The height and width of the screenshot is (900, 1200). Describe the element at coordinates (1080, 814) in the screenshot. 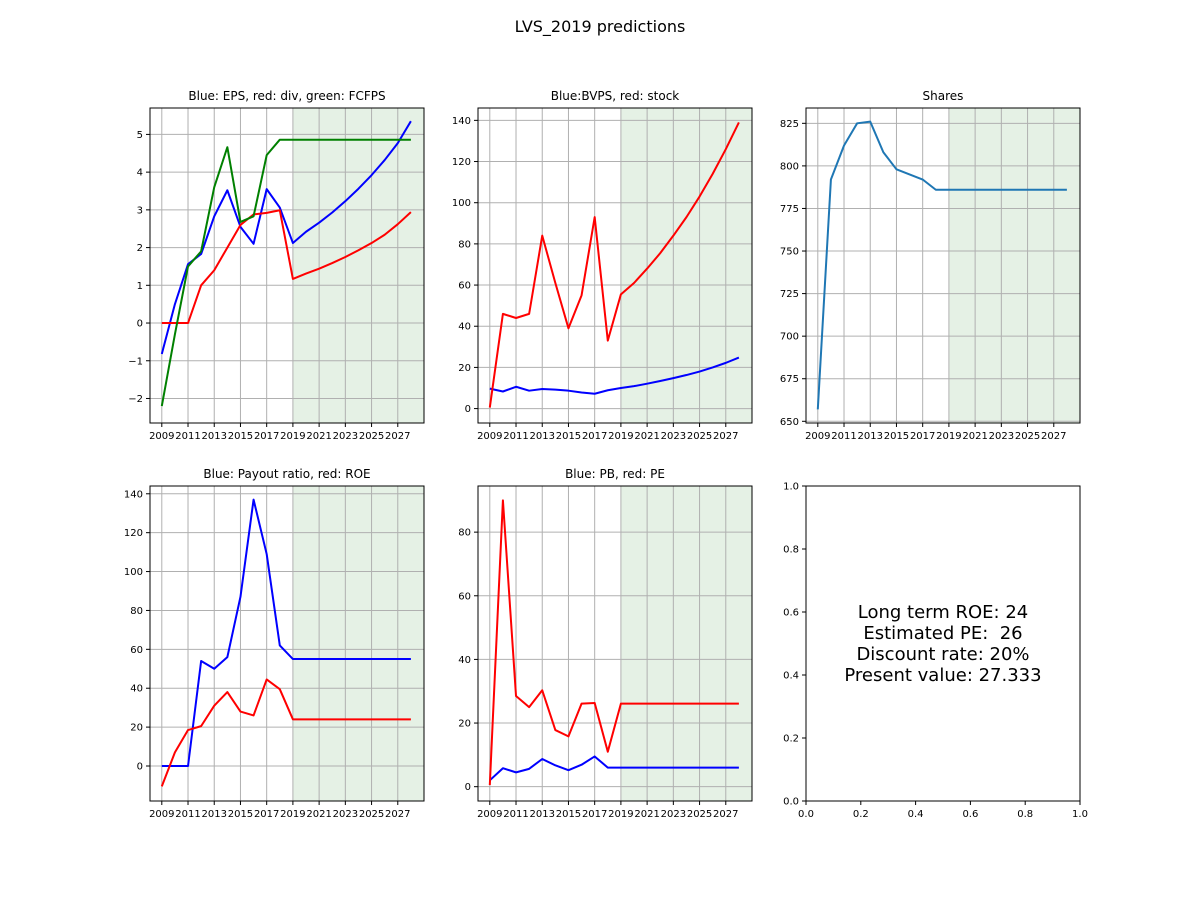

I see `x-tick-label: 1.0` at that location.